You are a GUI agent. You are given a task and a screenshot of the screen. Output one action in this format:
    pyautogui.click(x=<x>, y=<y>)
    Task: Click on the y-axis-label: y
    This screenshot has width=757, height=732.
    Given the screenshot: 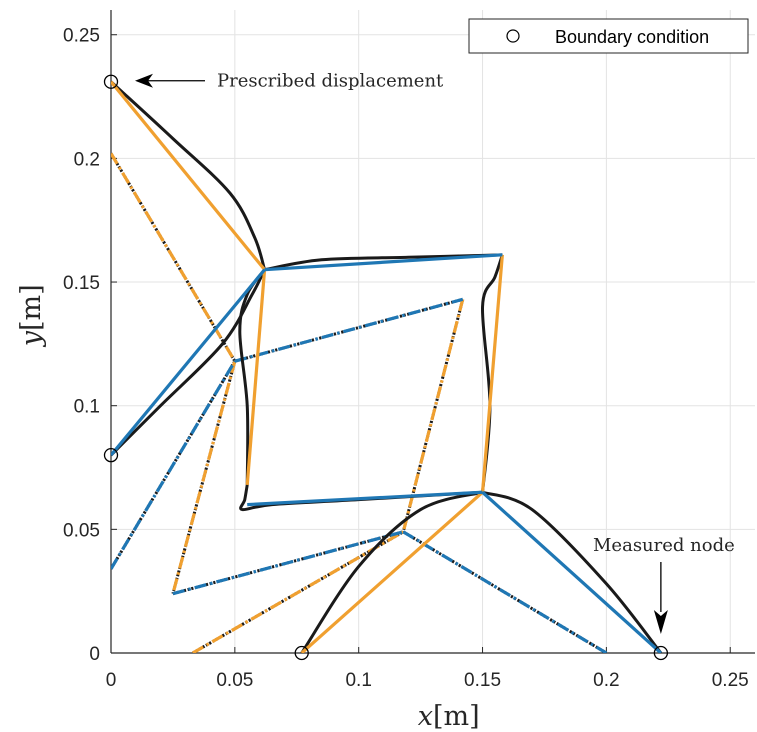 What is the action you would take?
    pyautogui.click(x=31, y=338)
    